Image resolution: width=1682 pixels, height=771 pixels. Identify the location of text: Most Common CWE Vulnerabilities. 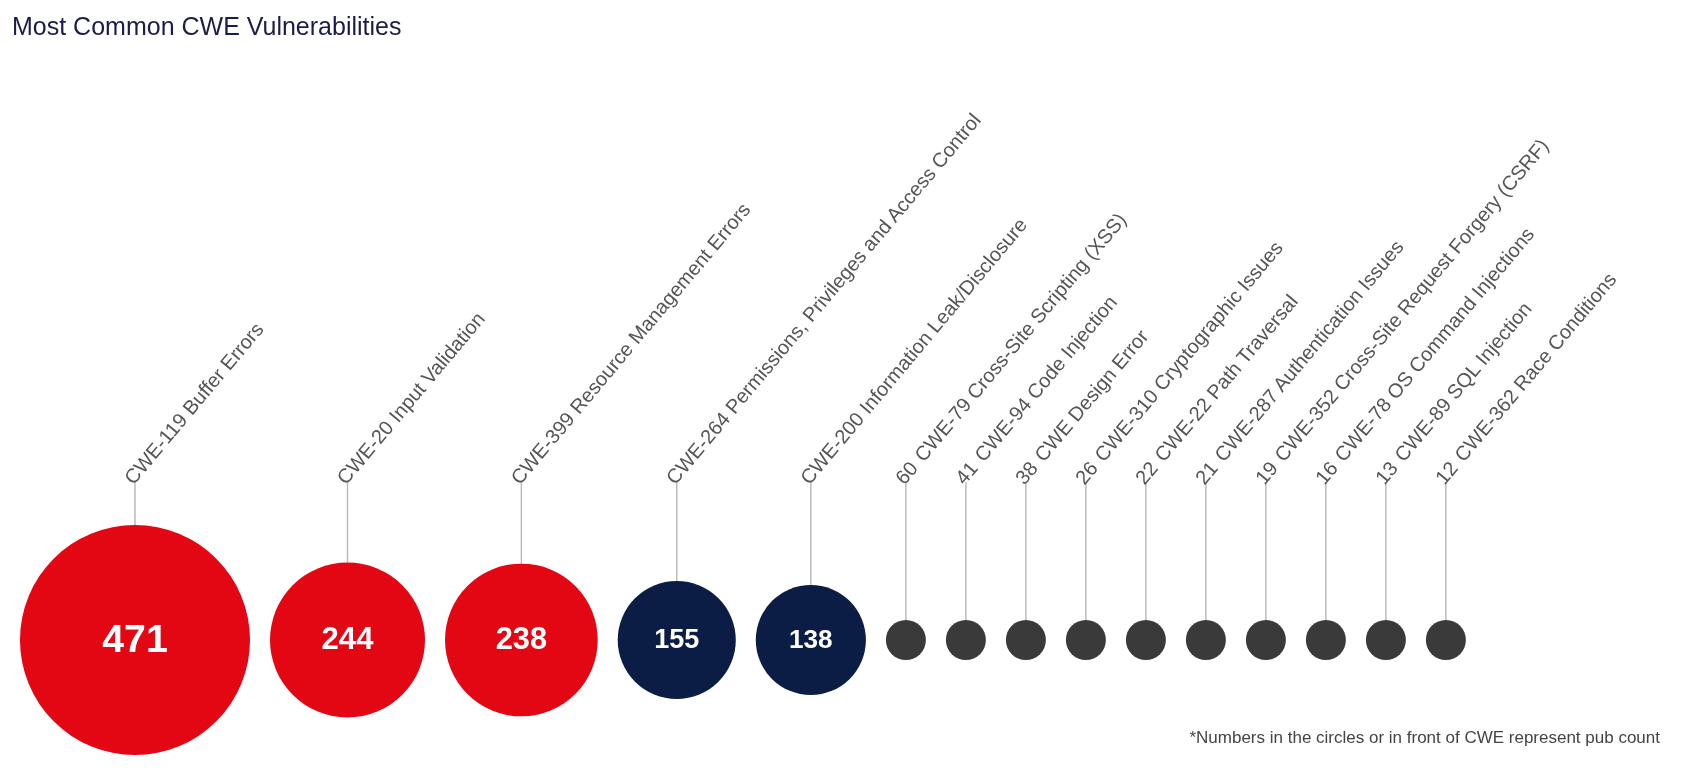
(207, 26).